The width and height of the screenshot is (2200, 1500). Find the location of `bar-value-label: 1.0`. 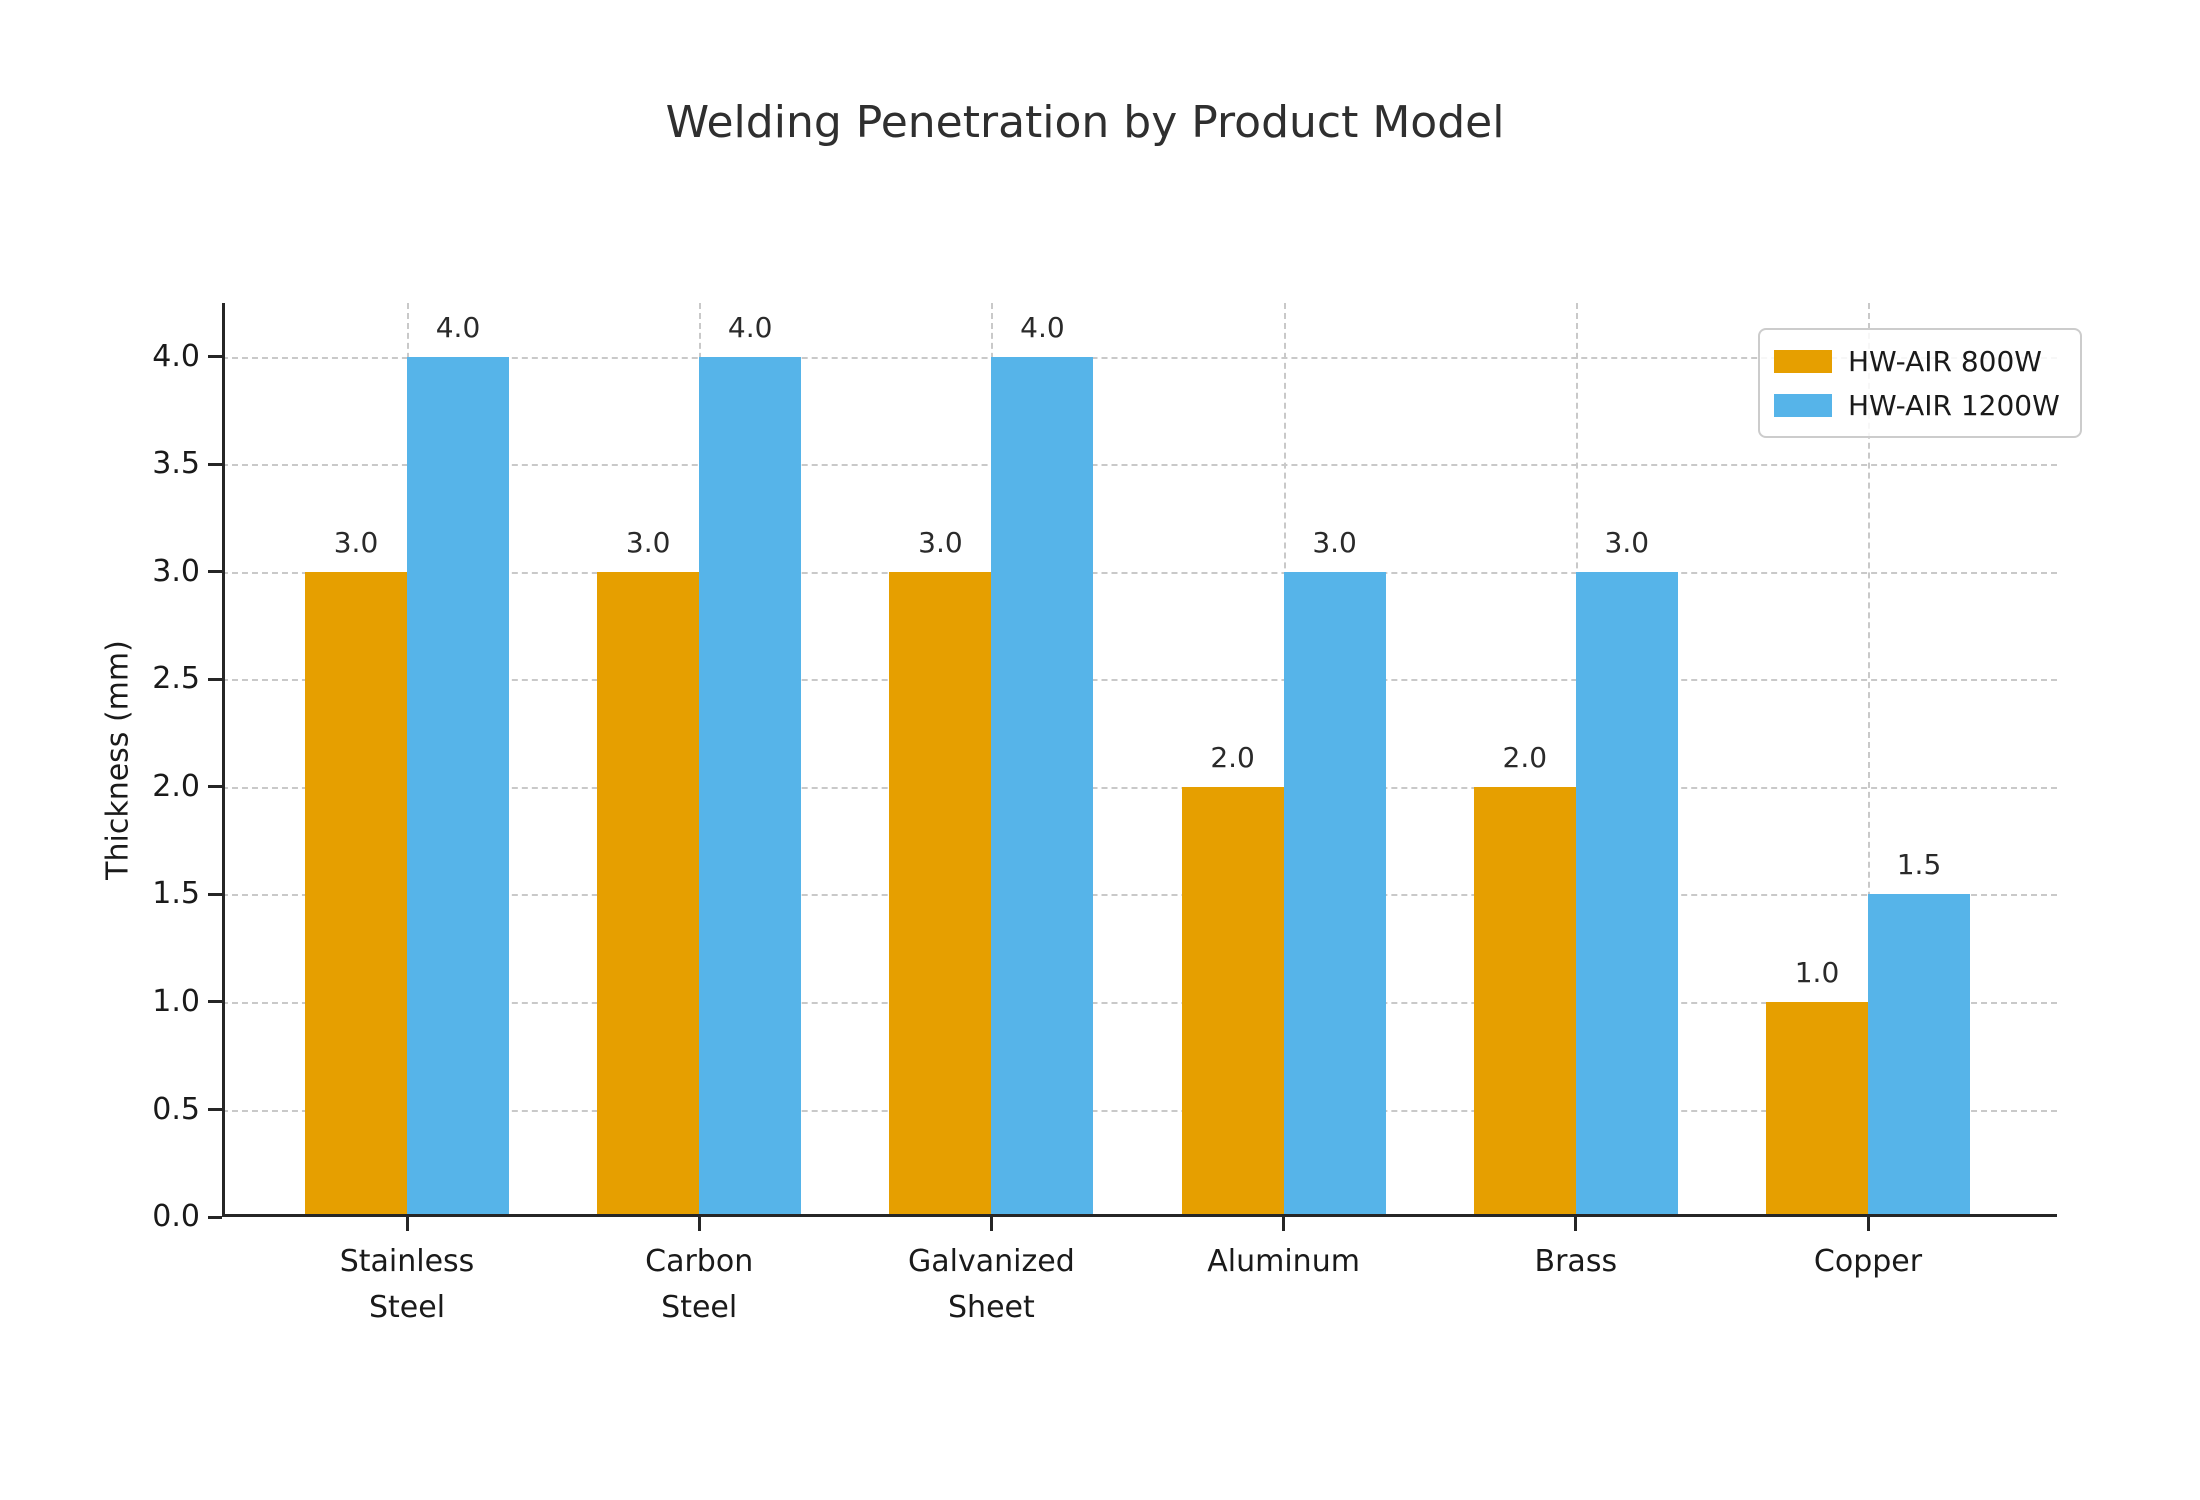

bar-value-label: 1.0 is located at coordinates (1817, 972).